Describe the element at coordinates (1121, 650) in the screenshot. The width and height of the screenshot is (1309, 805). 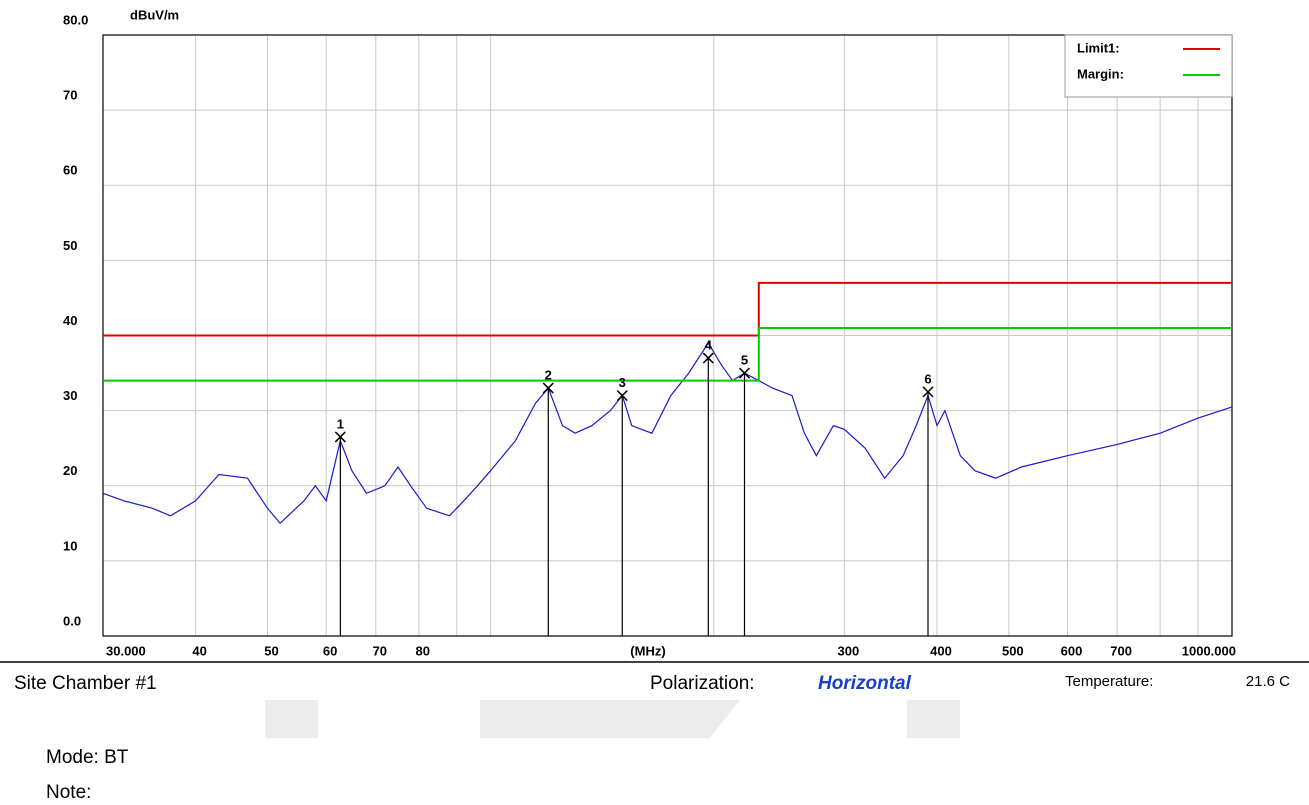
I see `x-tick-label: 700` at that location.